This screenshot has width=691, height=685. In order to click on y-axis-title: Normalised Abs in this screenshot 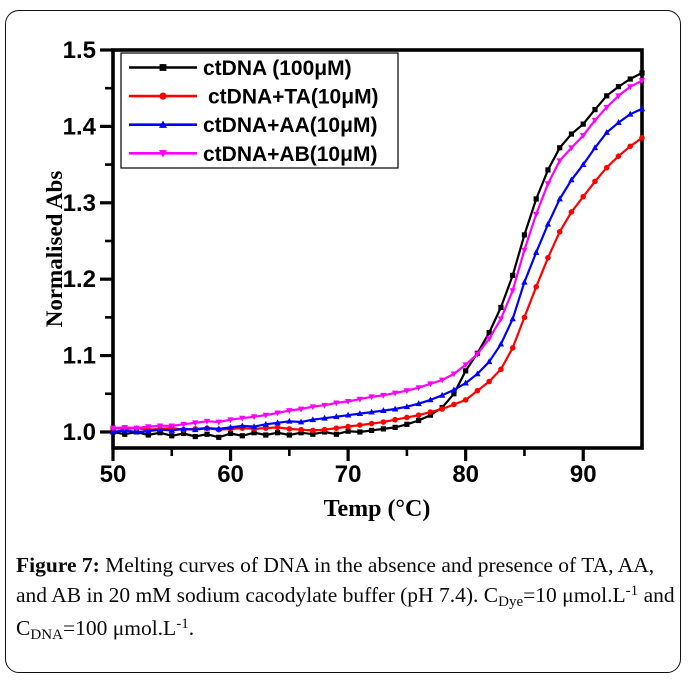, I will do `click(54, 249)`.